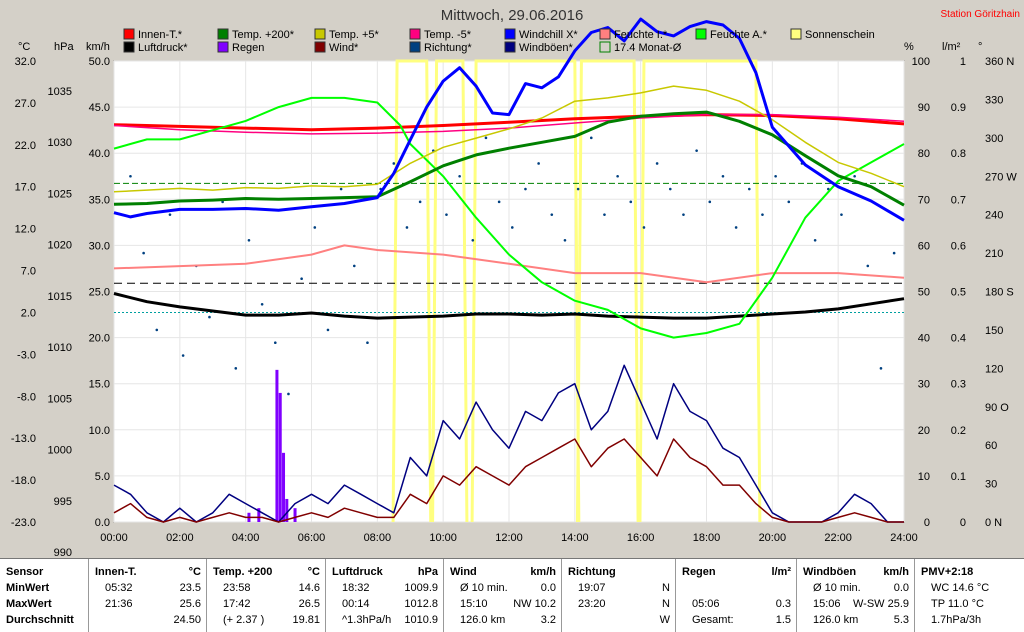 The image size is (1024, 632). I want to click on x-tick-label: 14:00, so click(575, 538).